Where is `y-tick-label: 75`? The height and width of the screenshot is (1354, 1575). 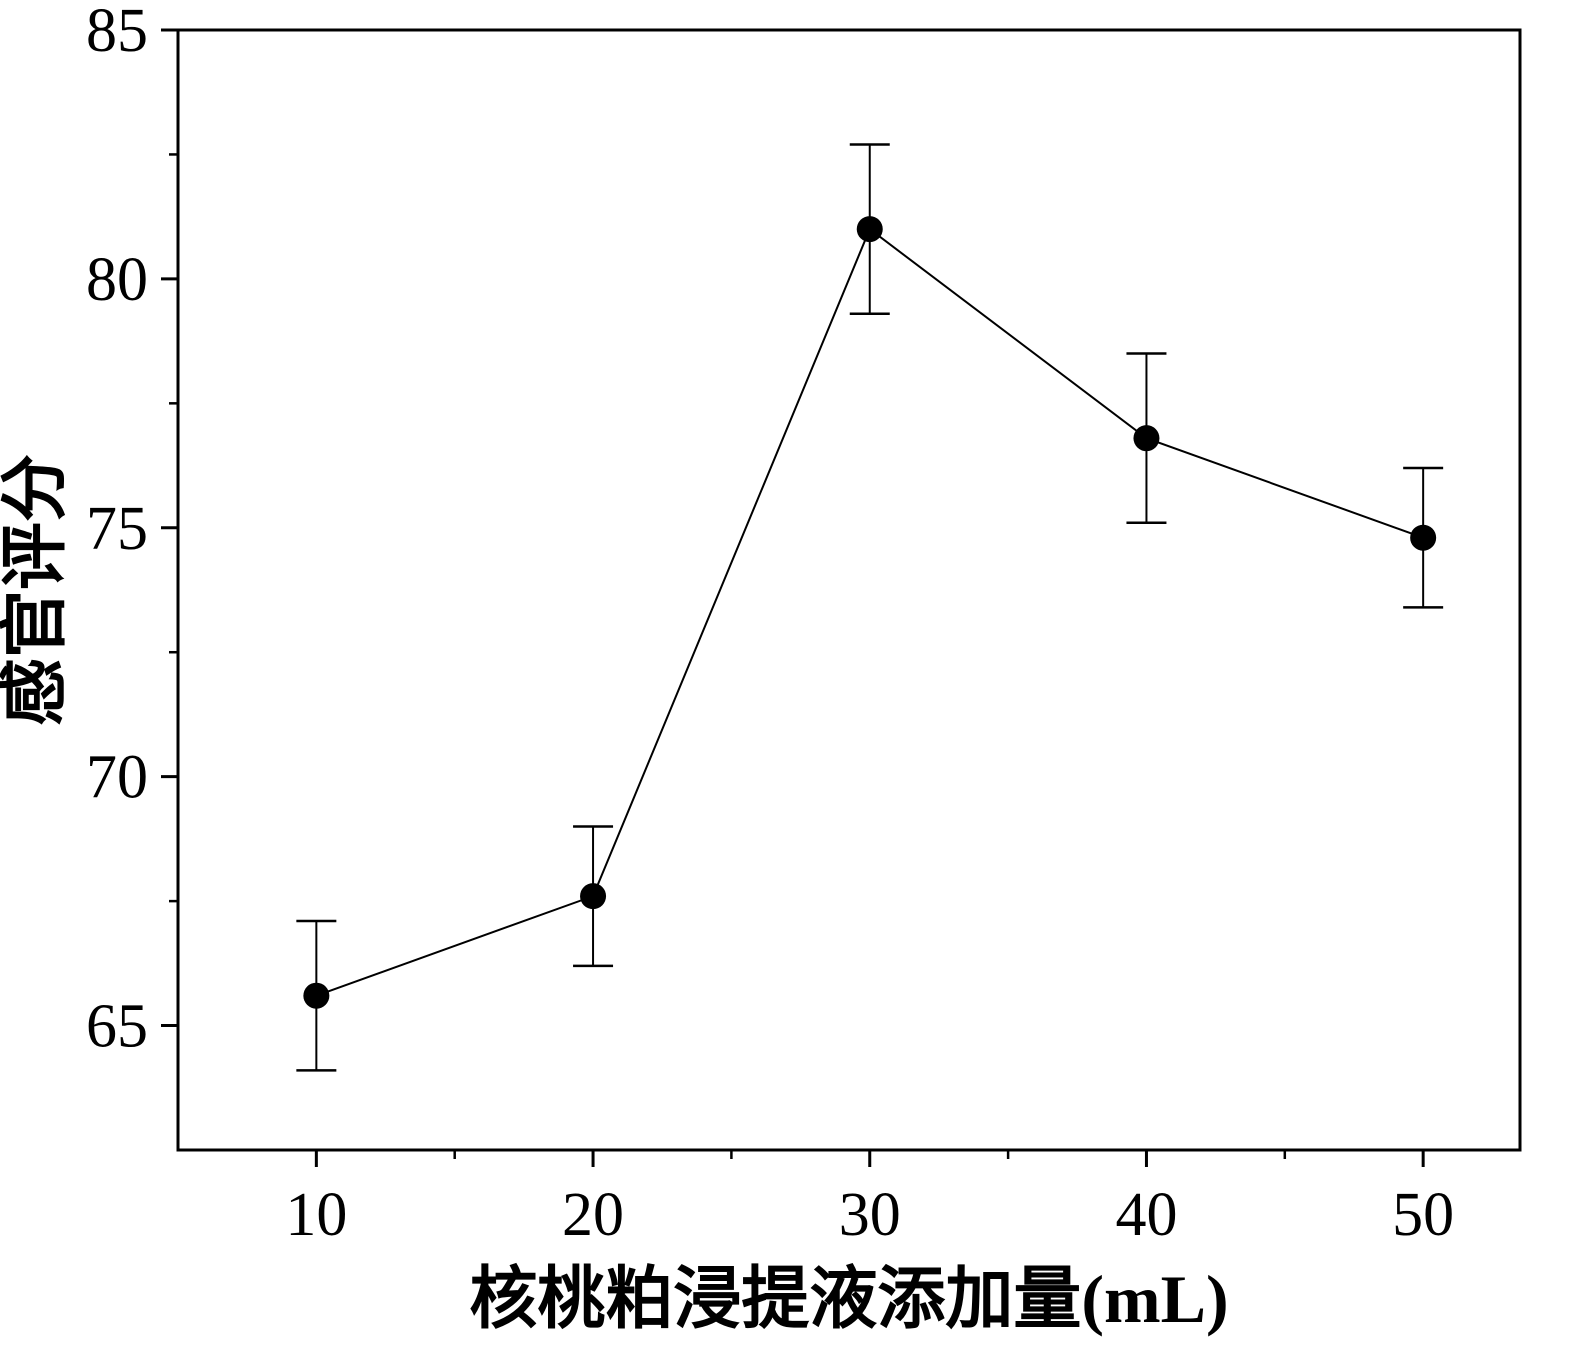
y-tick-label: 75 is located at coordinates (117, 529).